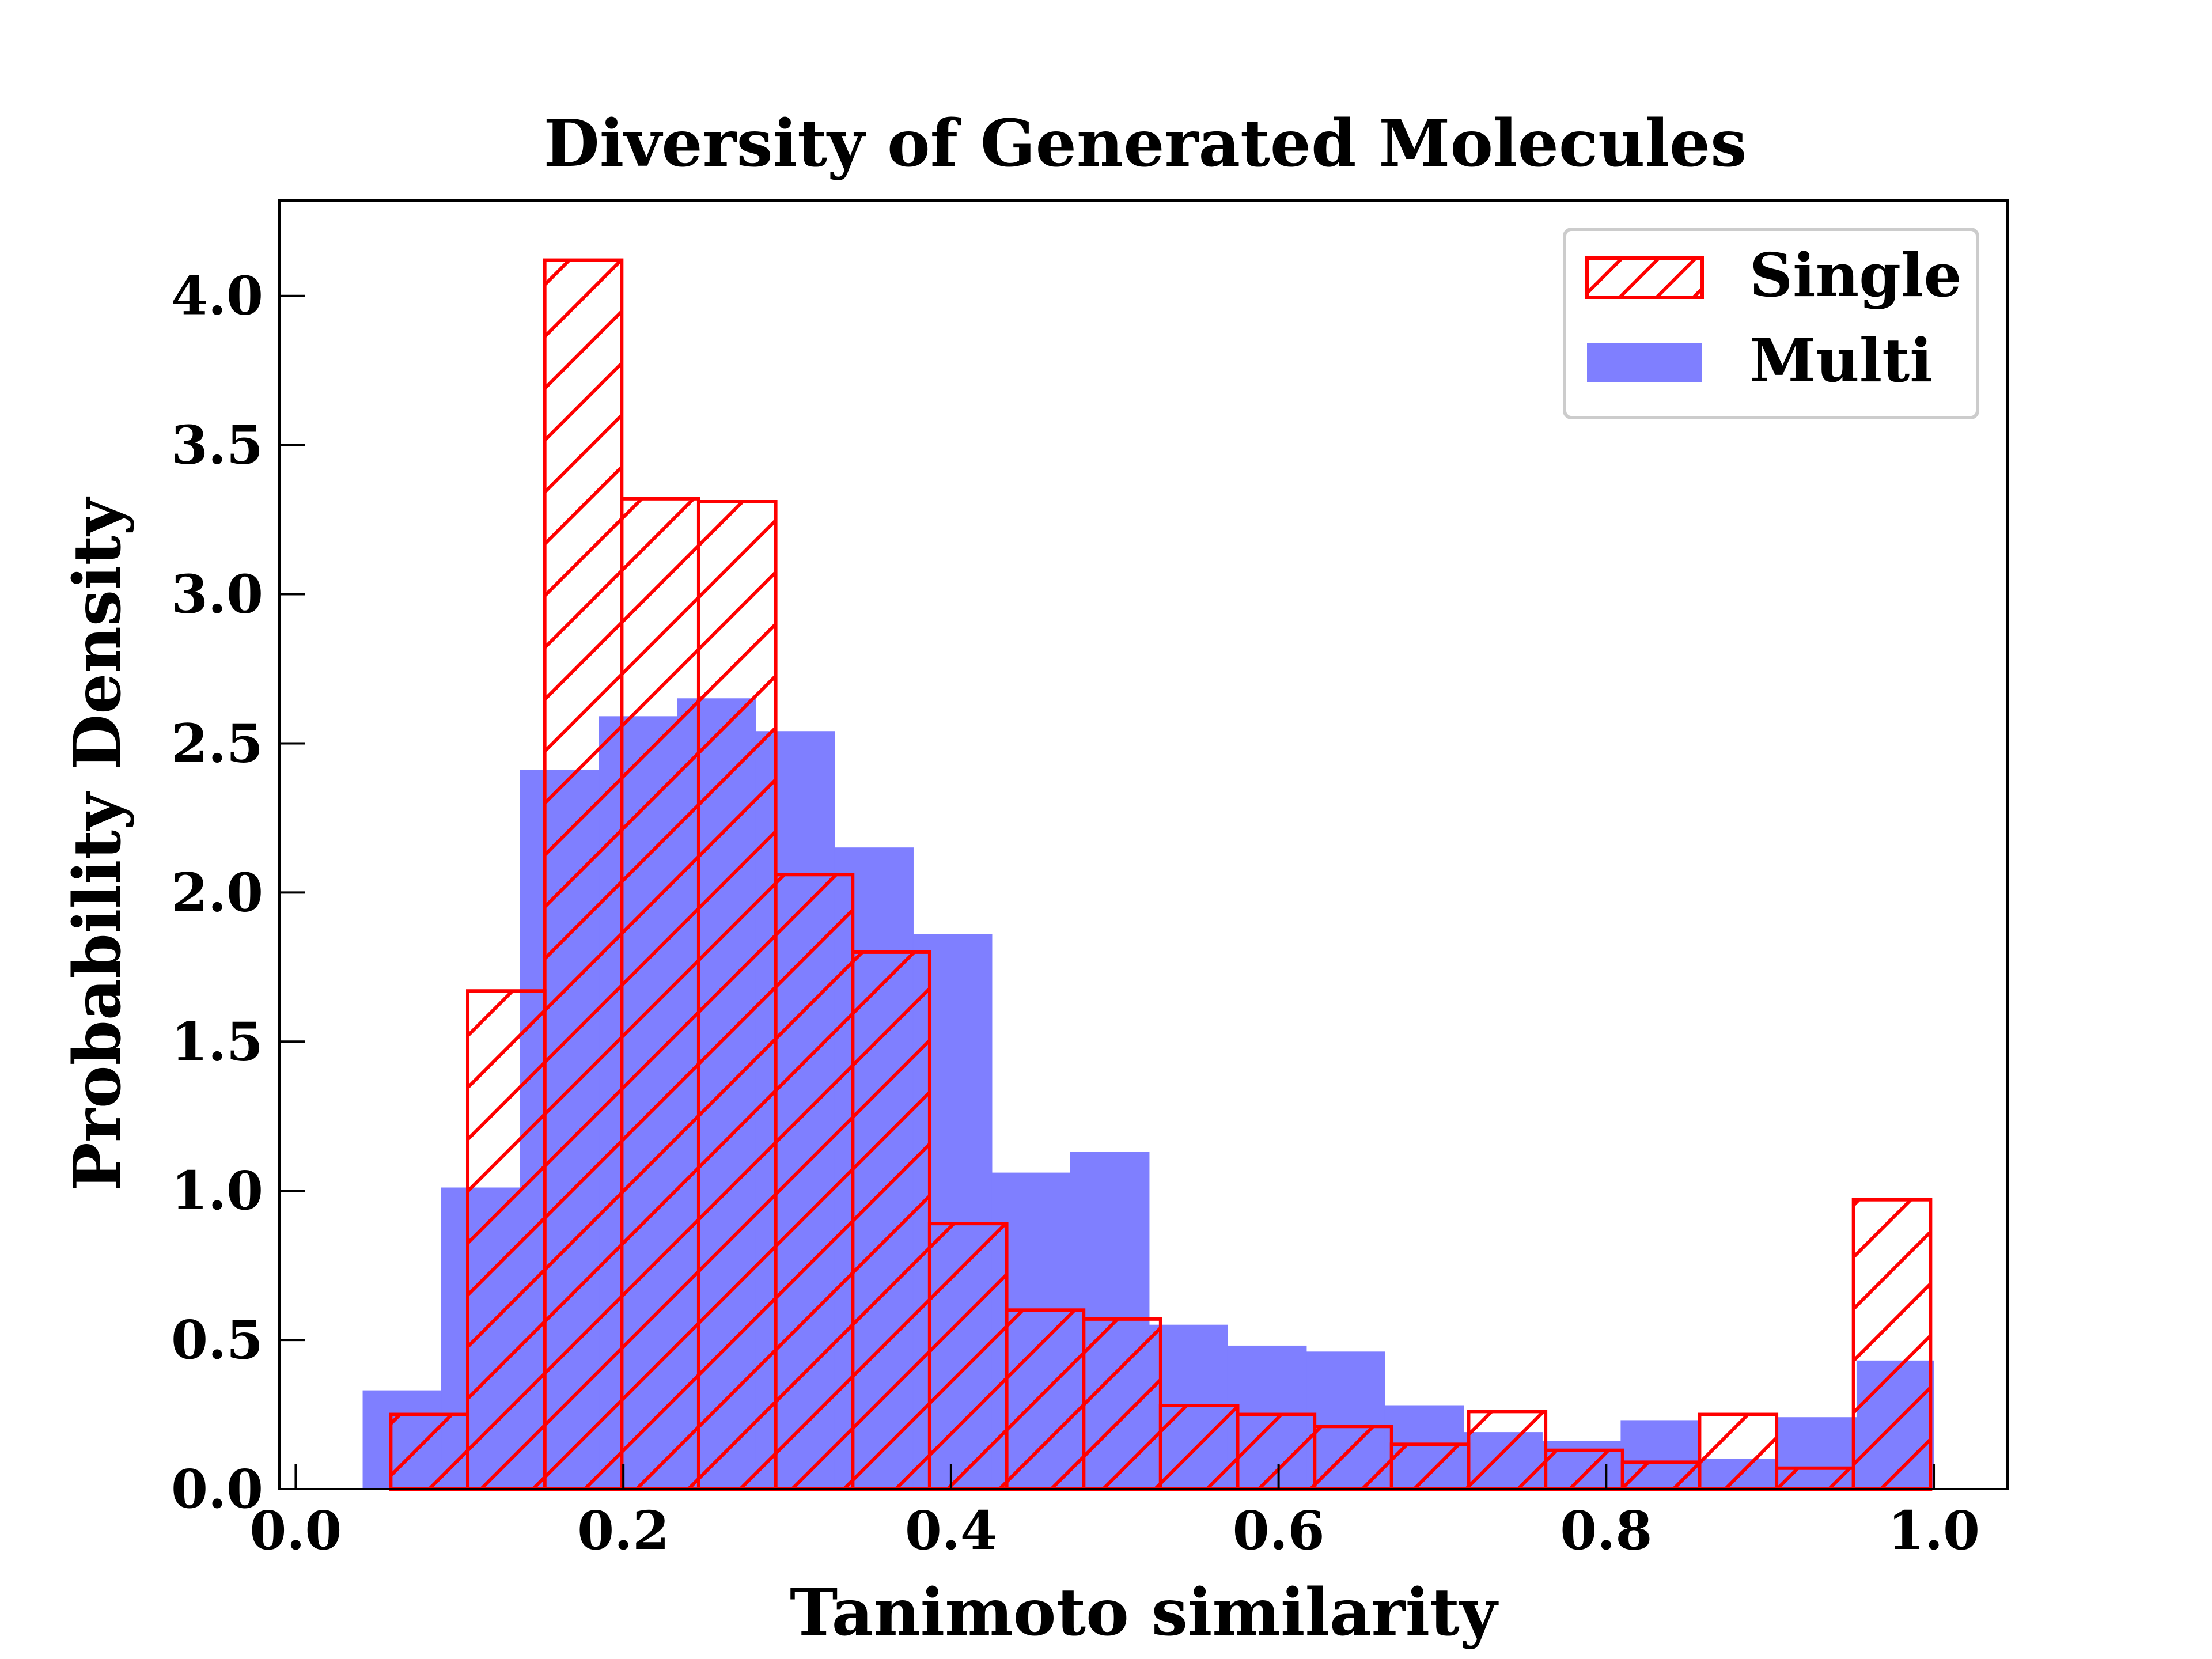  I want to click on y-tick-label: 0.0, so click(217, 1489).